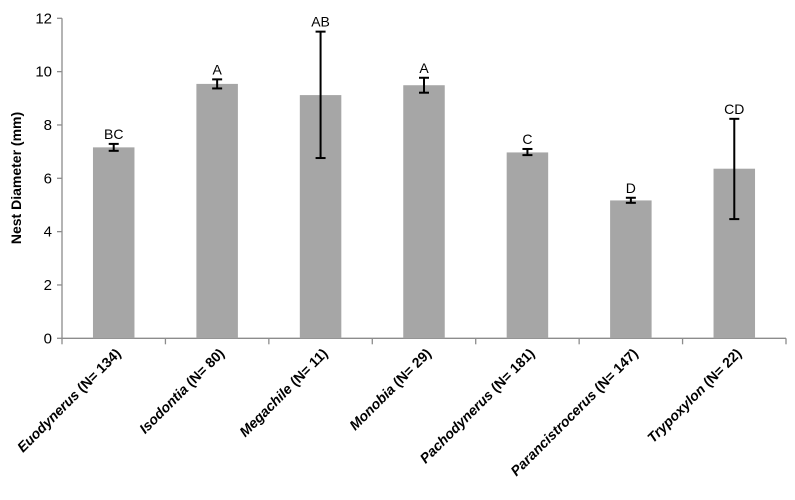 The image size is (795, 500). Describe the element at coordinates (48, 338) in the screenshot. I see `y-tick-label: 0` at that location.